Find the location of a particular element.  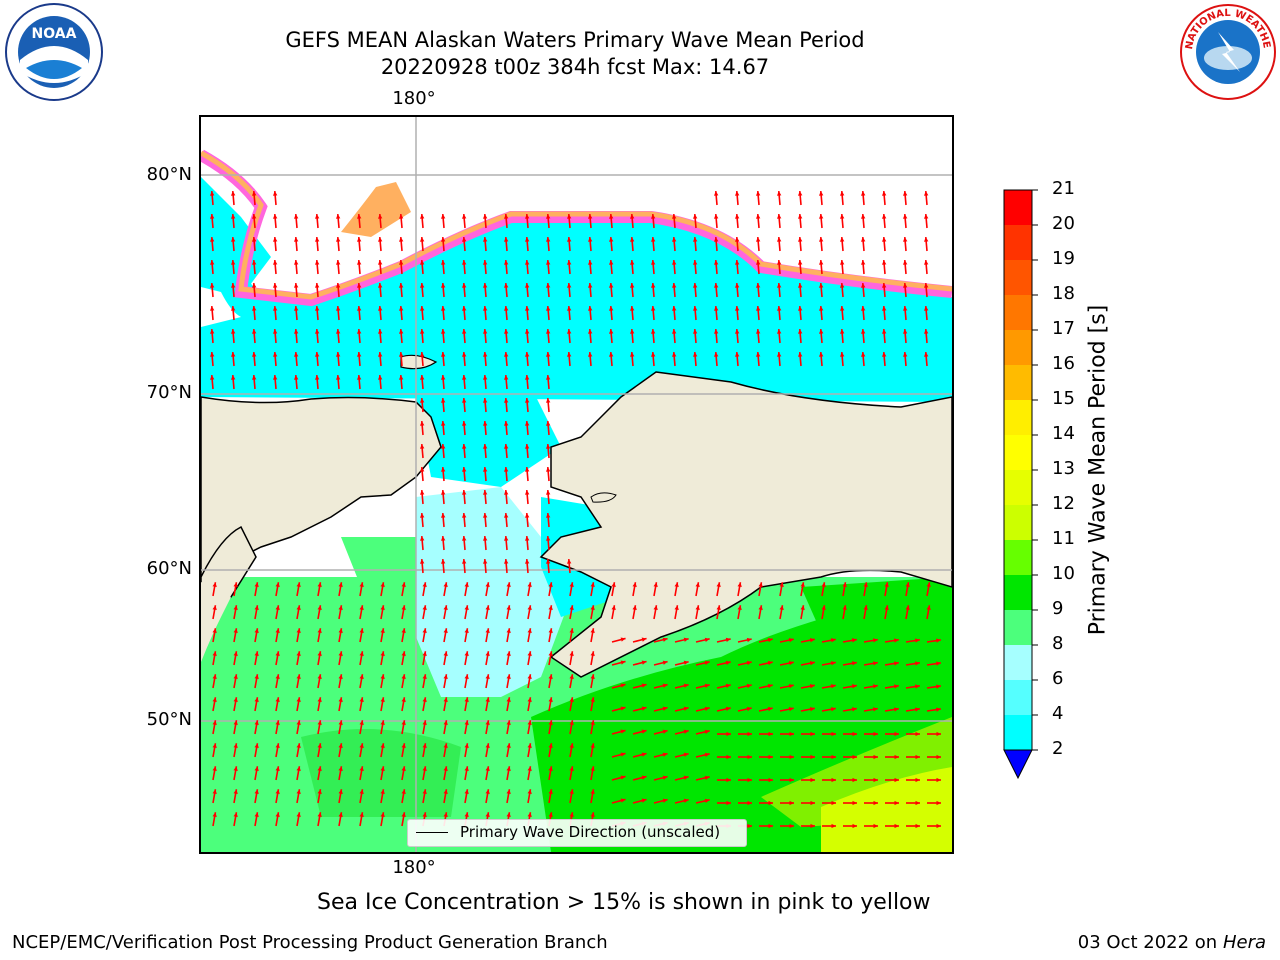

gulf-yellow-zone is located at coordinates (886, 809).